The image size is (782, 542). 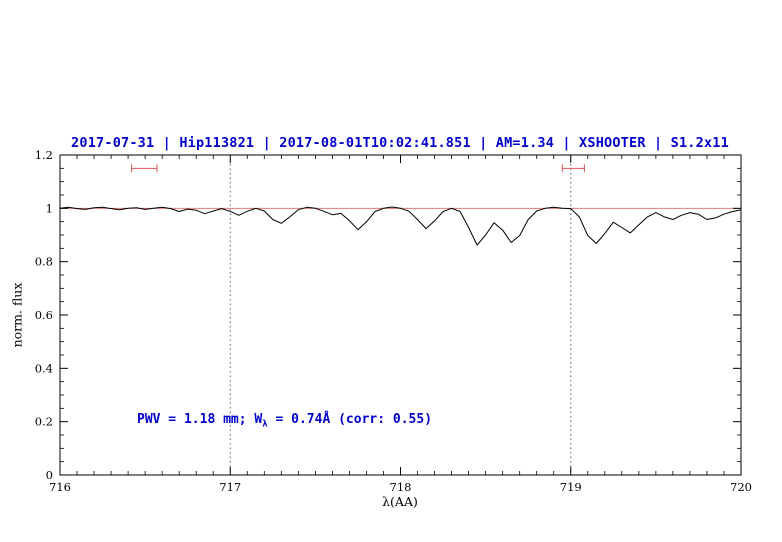 I want to click on y-tick-label: 0, so click(x=49, y=475).